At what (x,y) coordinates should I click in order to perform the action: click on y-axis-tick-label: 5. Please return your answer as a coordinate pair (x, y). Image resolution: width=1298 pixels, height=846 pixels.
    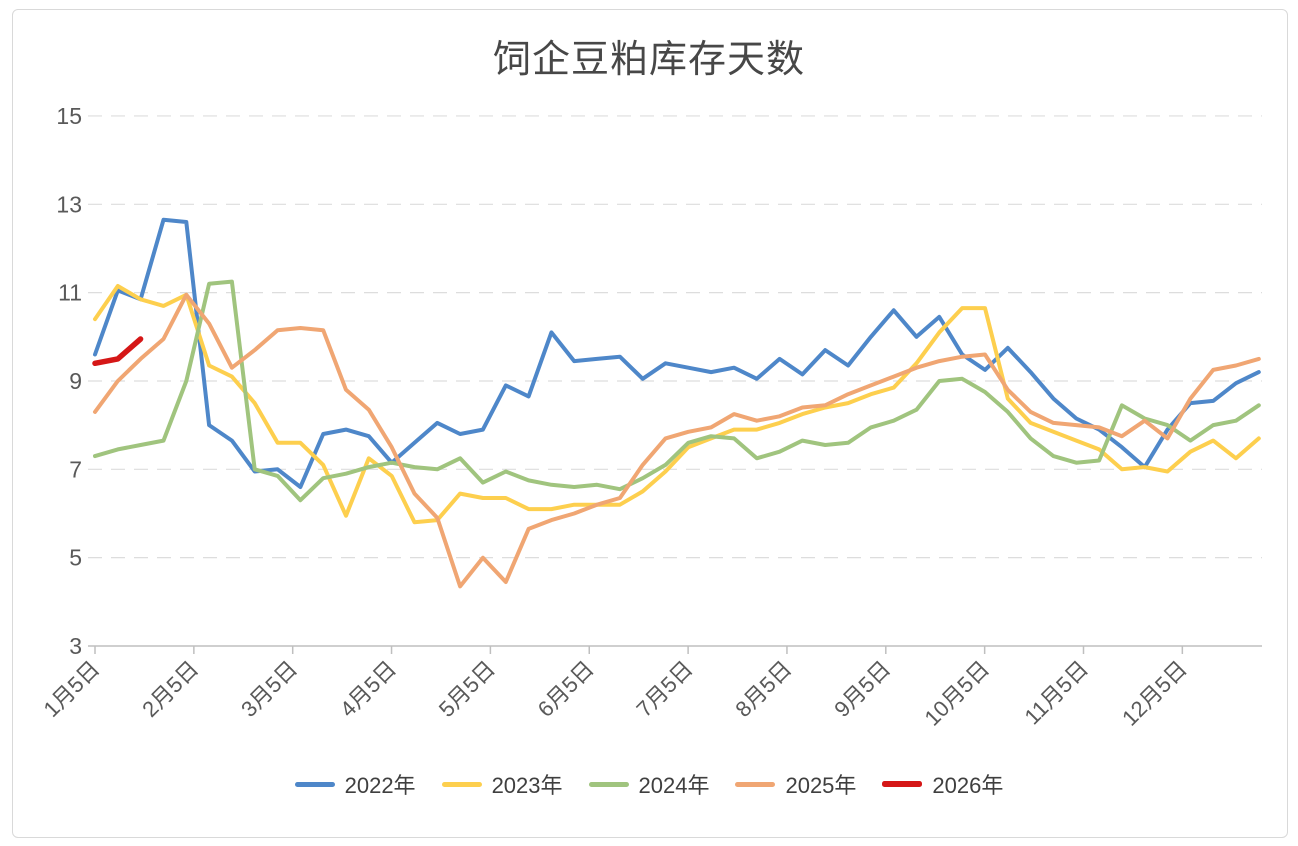
    Looking at the image, I should click on (75, 558).